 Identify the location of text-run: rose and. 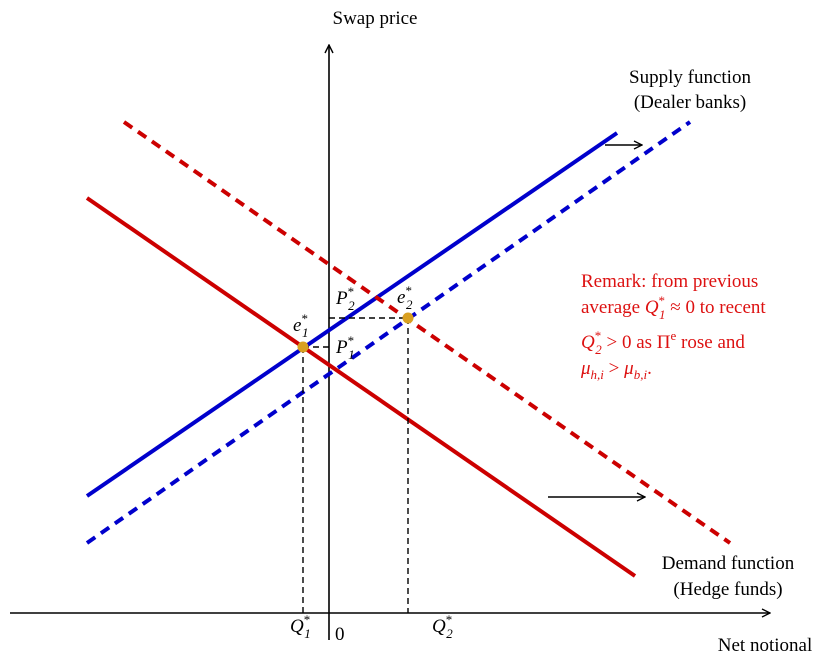
(710, 342).